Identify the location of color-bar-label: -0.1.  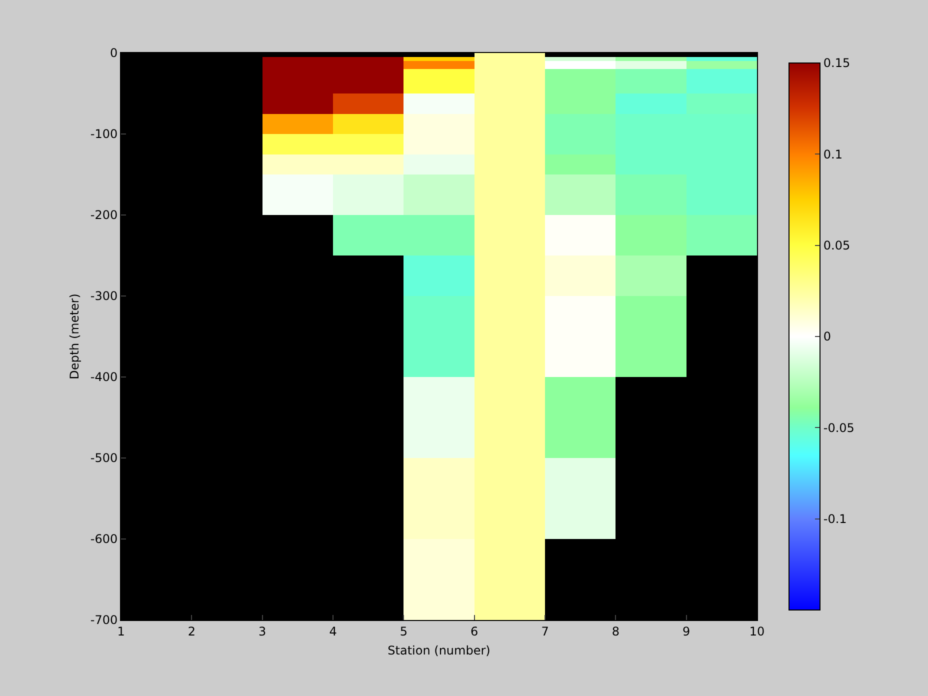
(835, 519).